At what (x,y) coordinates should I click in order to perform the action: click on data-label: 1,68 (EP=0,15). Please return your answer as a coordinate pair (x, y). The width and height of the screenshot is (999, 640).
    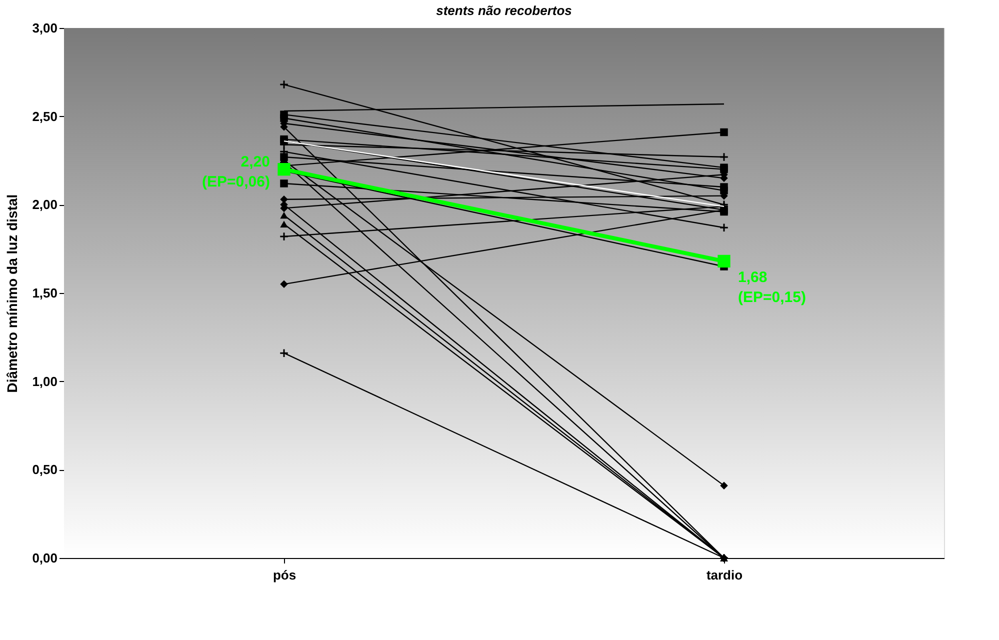
    Looking at the image, I should click on (772, 287).